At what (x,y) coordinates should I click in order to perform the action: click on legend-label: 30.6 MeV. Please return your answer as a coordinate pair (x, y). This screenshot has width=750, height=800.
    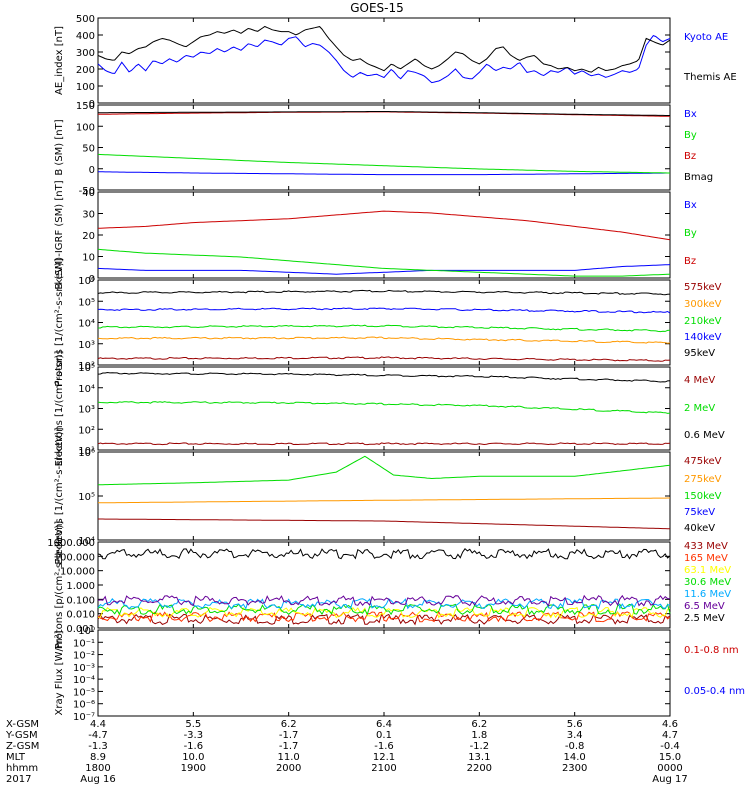
    Looking at the image, I should click on (707, 582).